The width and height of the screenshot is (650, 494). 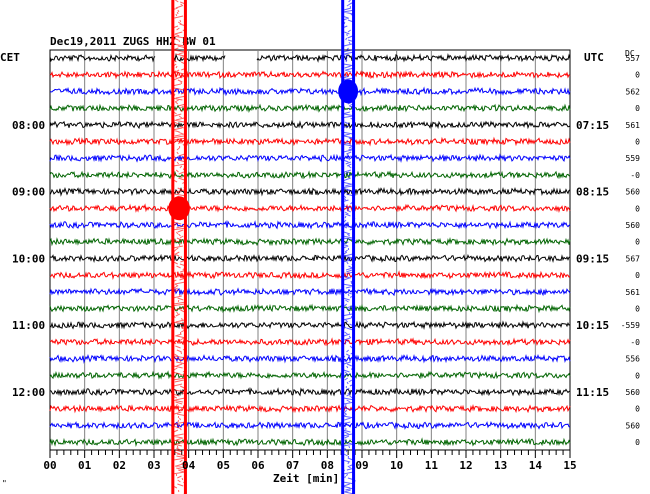 I want to click on x-tick-label: 13, so click(x=500, y=465).